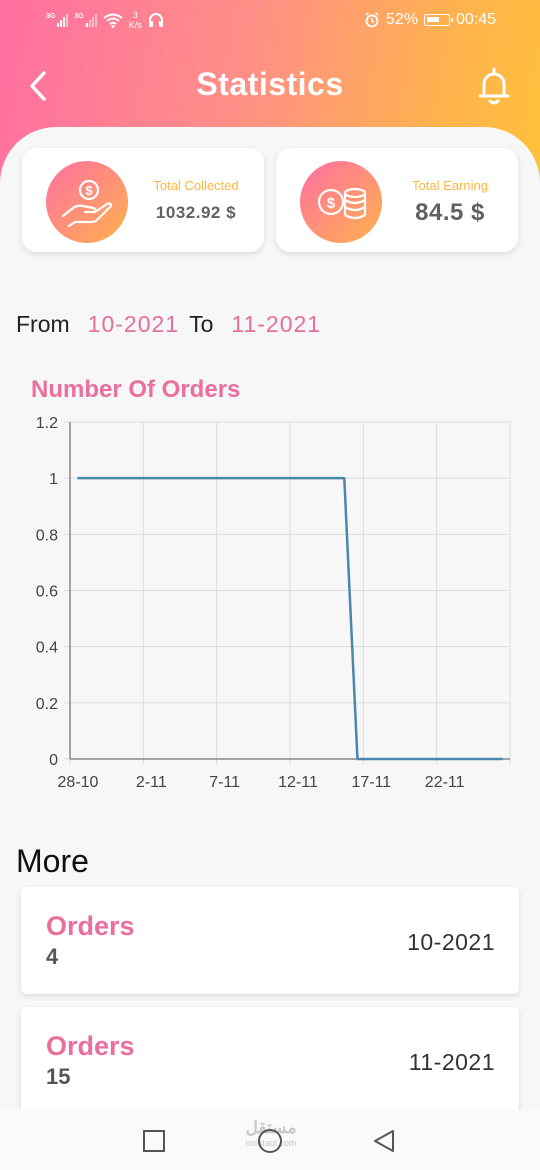  I want to click on square-icon, so click(154, 1141).